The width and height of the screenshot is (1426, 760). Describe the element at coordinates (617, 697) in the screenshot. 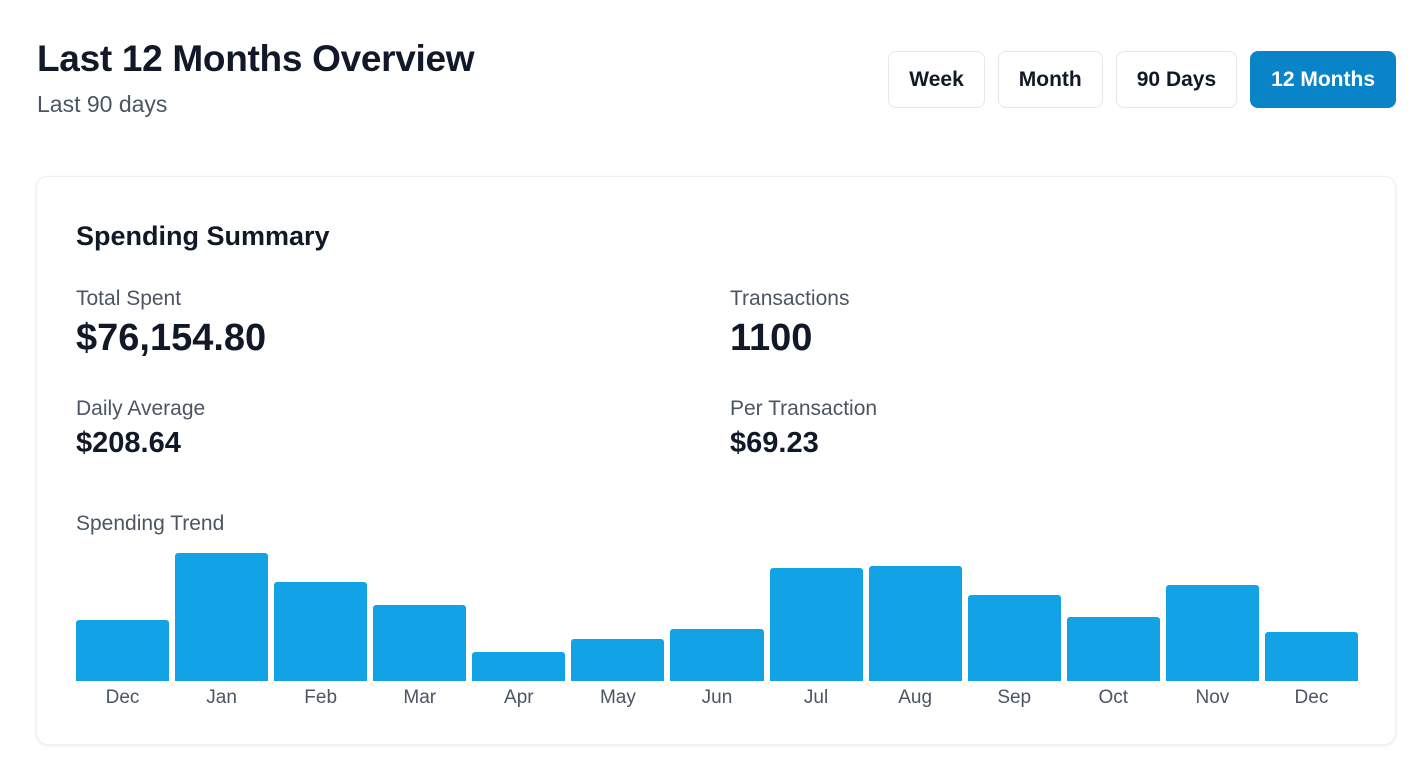

I see `x-tick-label: May` at that location.